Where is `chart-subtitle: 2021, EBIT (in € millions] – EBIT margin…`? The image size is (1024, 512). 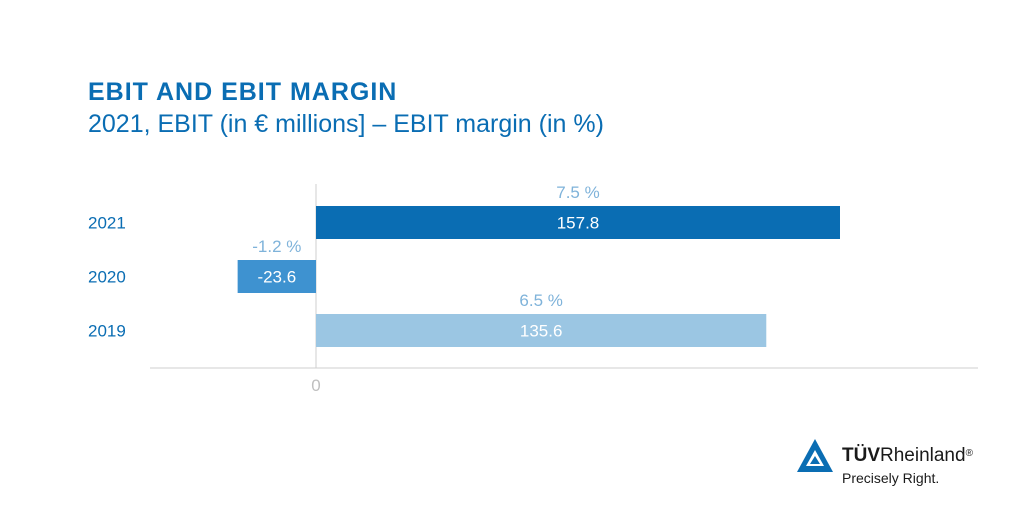
chart-subtitle: 2021, EBIT (in € millions] – EBIT margin… is located at coordinates (346, 124).